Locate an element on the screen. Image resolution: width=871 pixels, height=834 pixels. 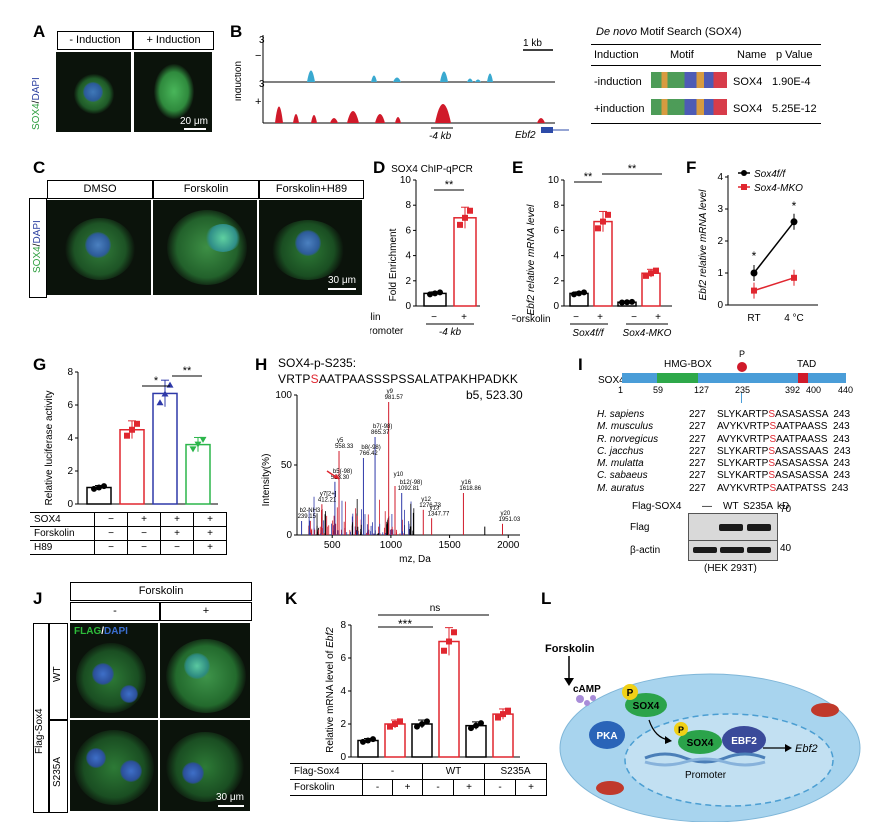
panelD-ylabel: Fold Enrichment is located at coordinates (393, 264).